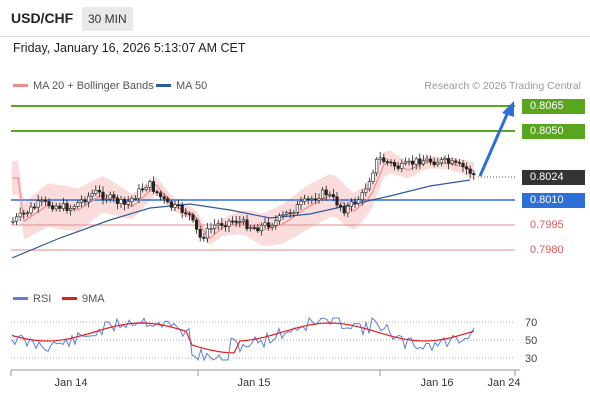 The width and height of the screenshot is (590, 400). I want to click on x-label-jan16: Jan 16, so click(436, 383).